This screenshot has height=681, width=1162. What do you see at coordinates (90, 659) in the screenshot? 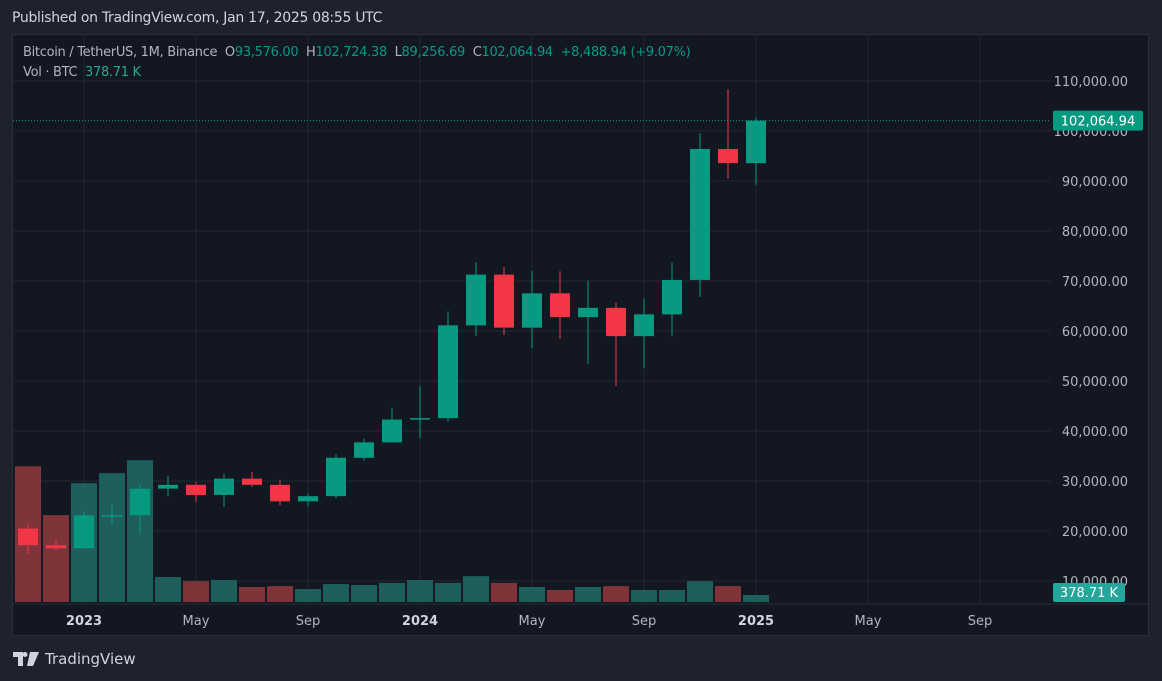
I see `brand-name: TradingView` at bounding box center [90, 659].